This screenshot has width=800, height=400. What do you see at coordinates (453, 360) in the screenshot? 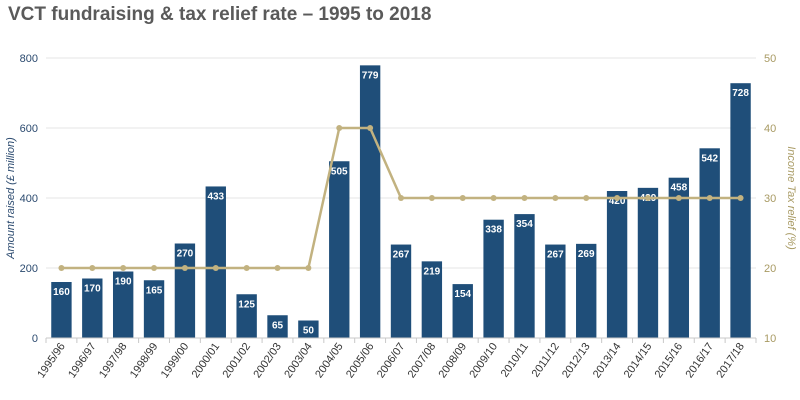
I see `x-tick-label: 2008/09` at bounding box center [453, 360].